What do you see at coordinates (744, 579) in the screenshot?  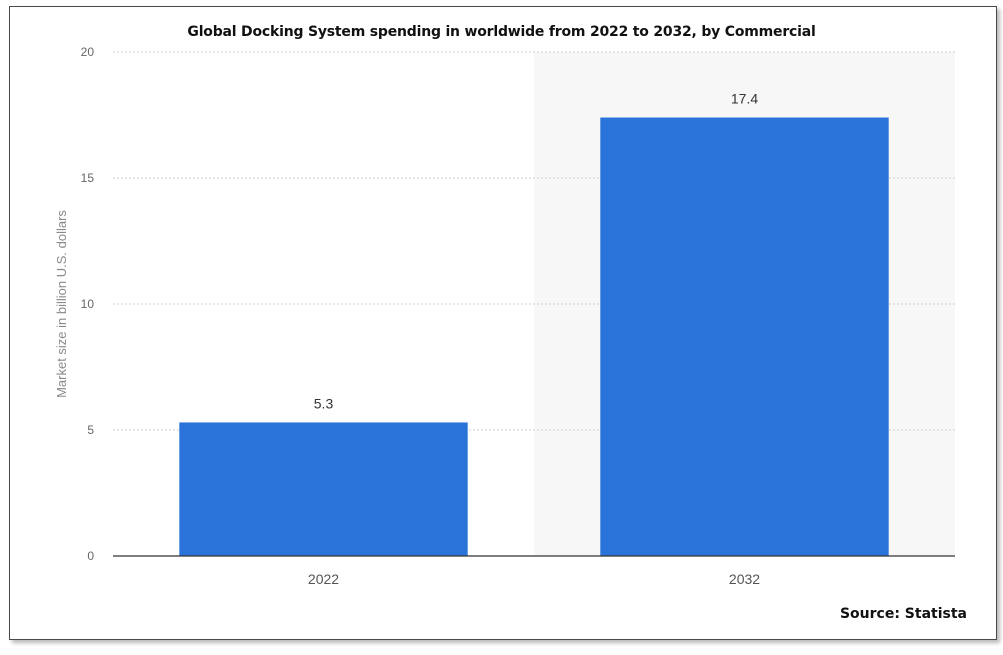 I see `x-tick-label: 2032` at bounding box center [744, 579].